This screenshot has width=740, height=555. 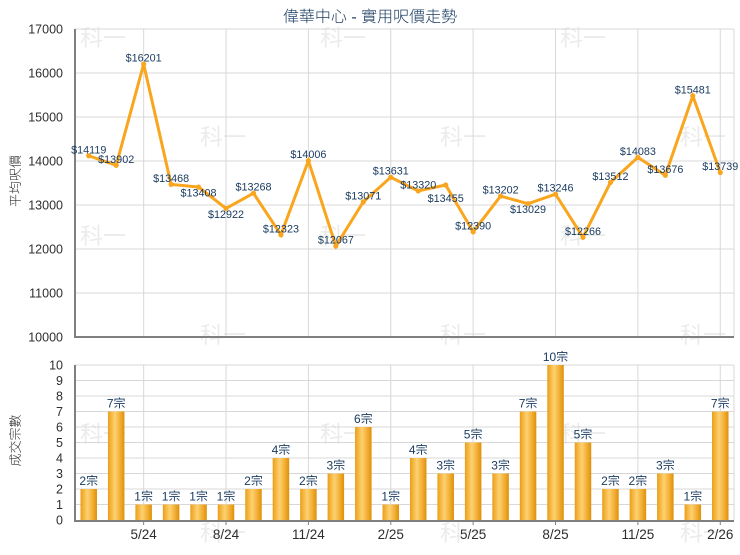 What do you see at coordinates (45, 338) in the screenshot?
I see `svg-text: 10000` at bounding box center [45, 338].